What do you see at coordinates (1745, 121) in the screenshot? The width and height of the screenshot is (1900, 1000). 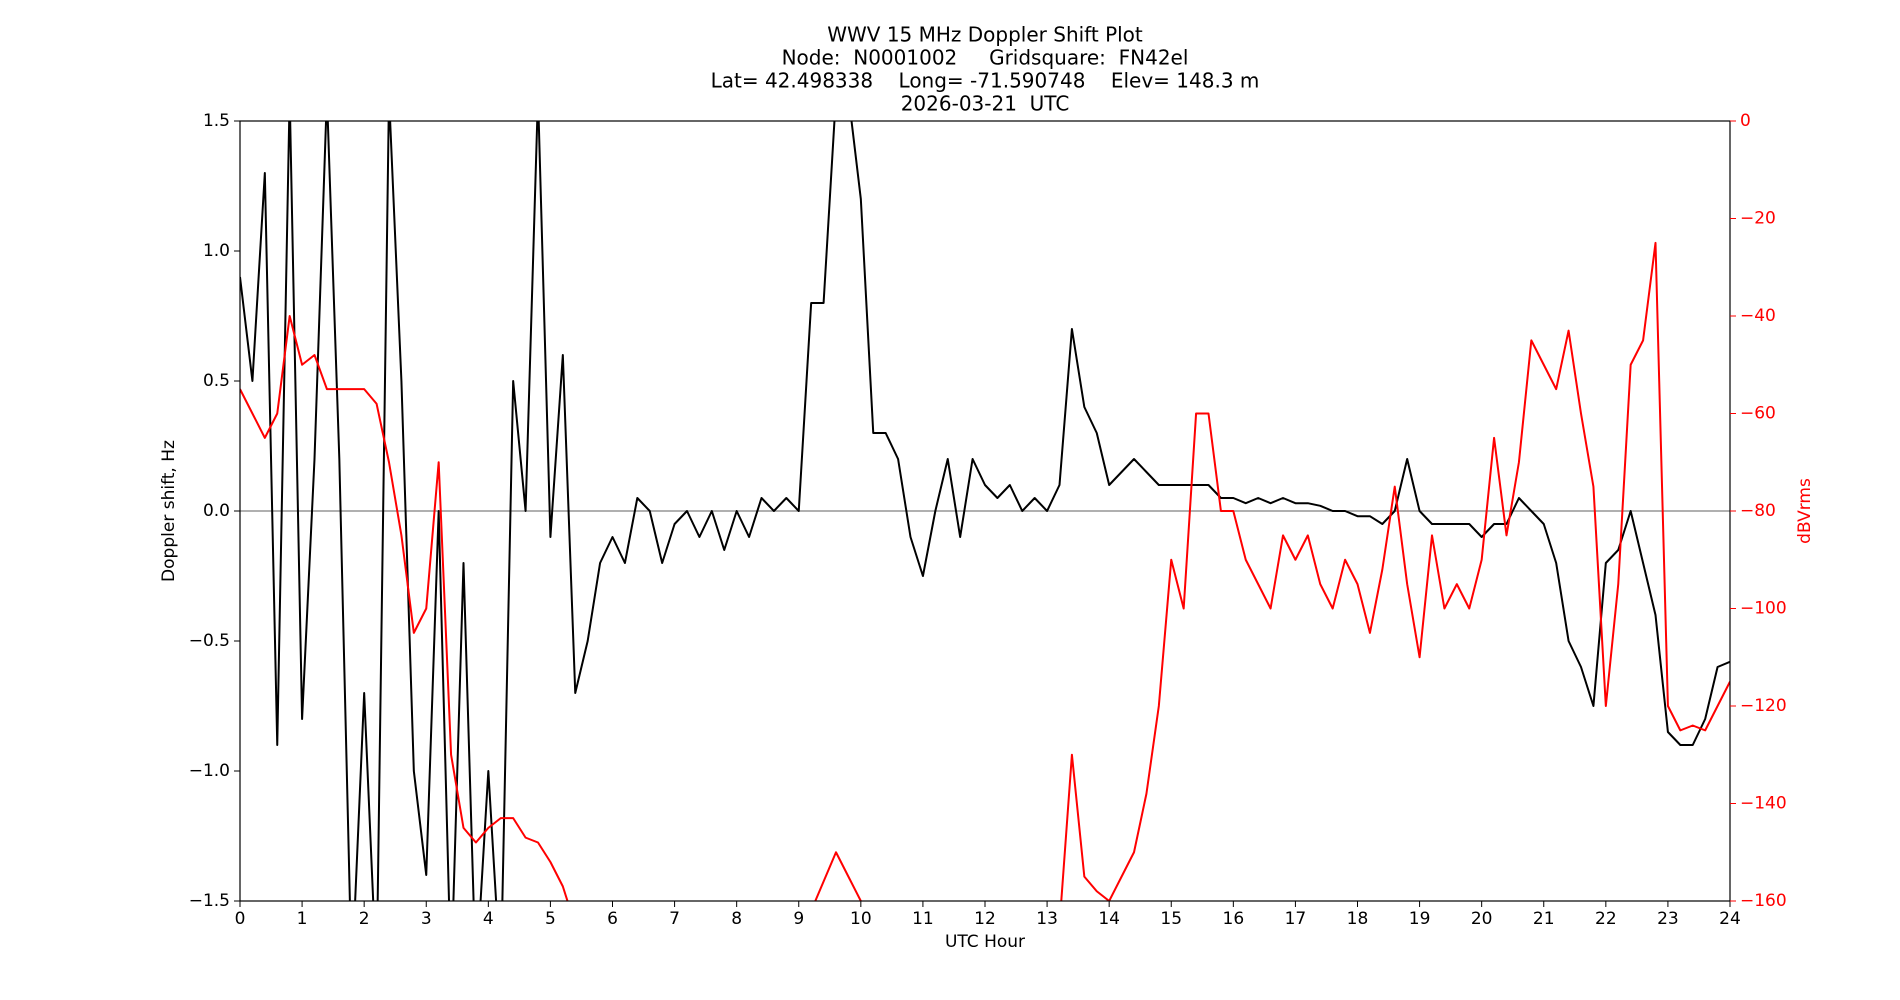 I see `y2-tick-label: 0` at bounding box center [1745, 121].